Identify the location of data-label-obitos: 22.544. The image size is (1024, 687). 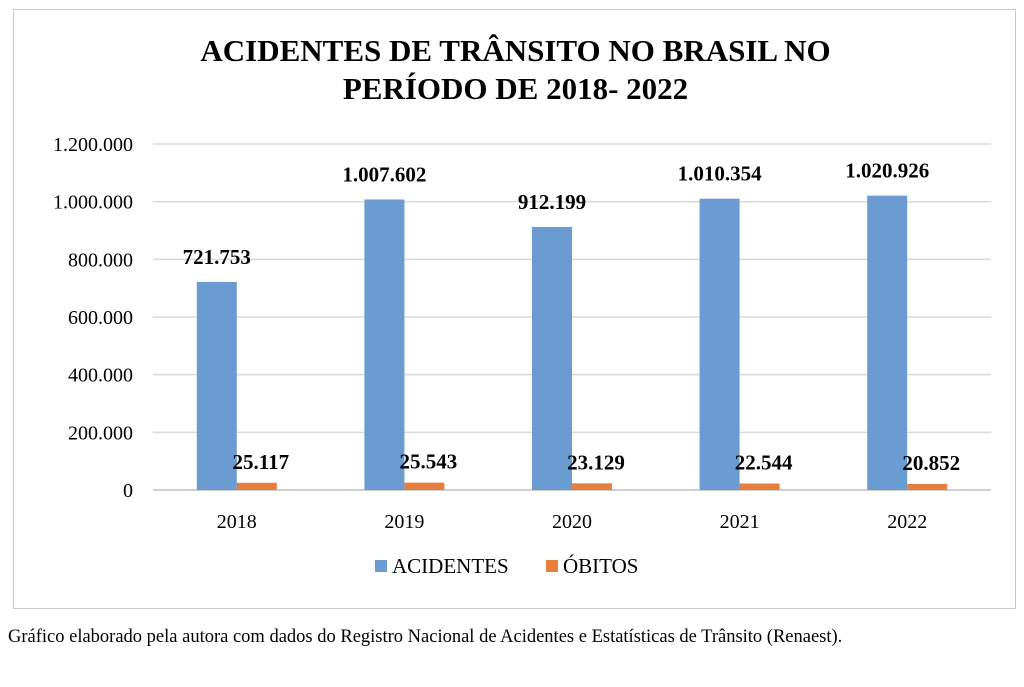
(764, 462).